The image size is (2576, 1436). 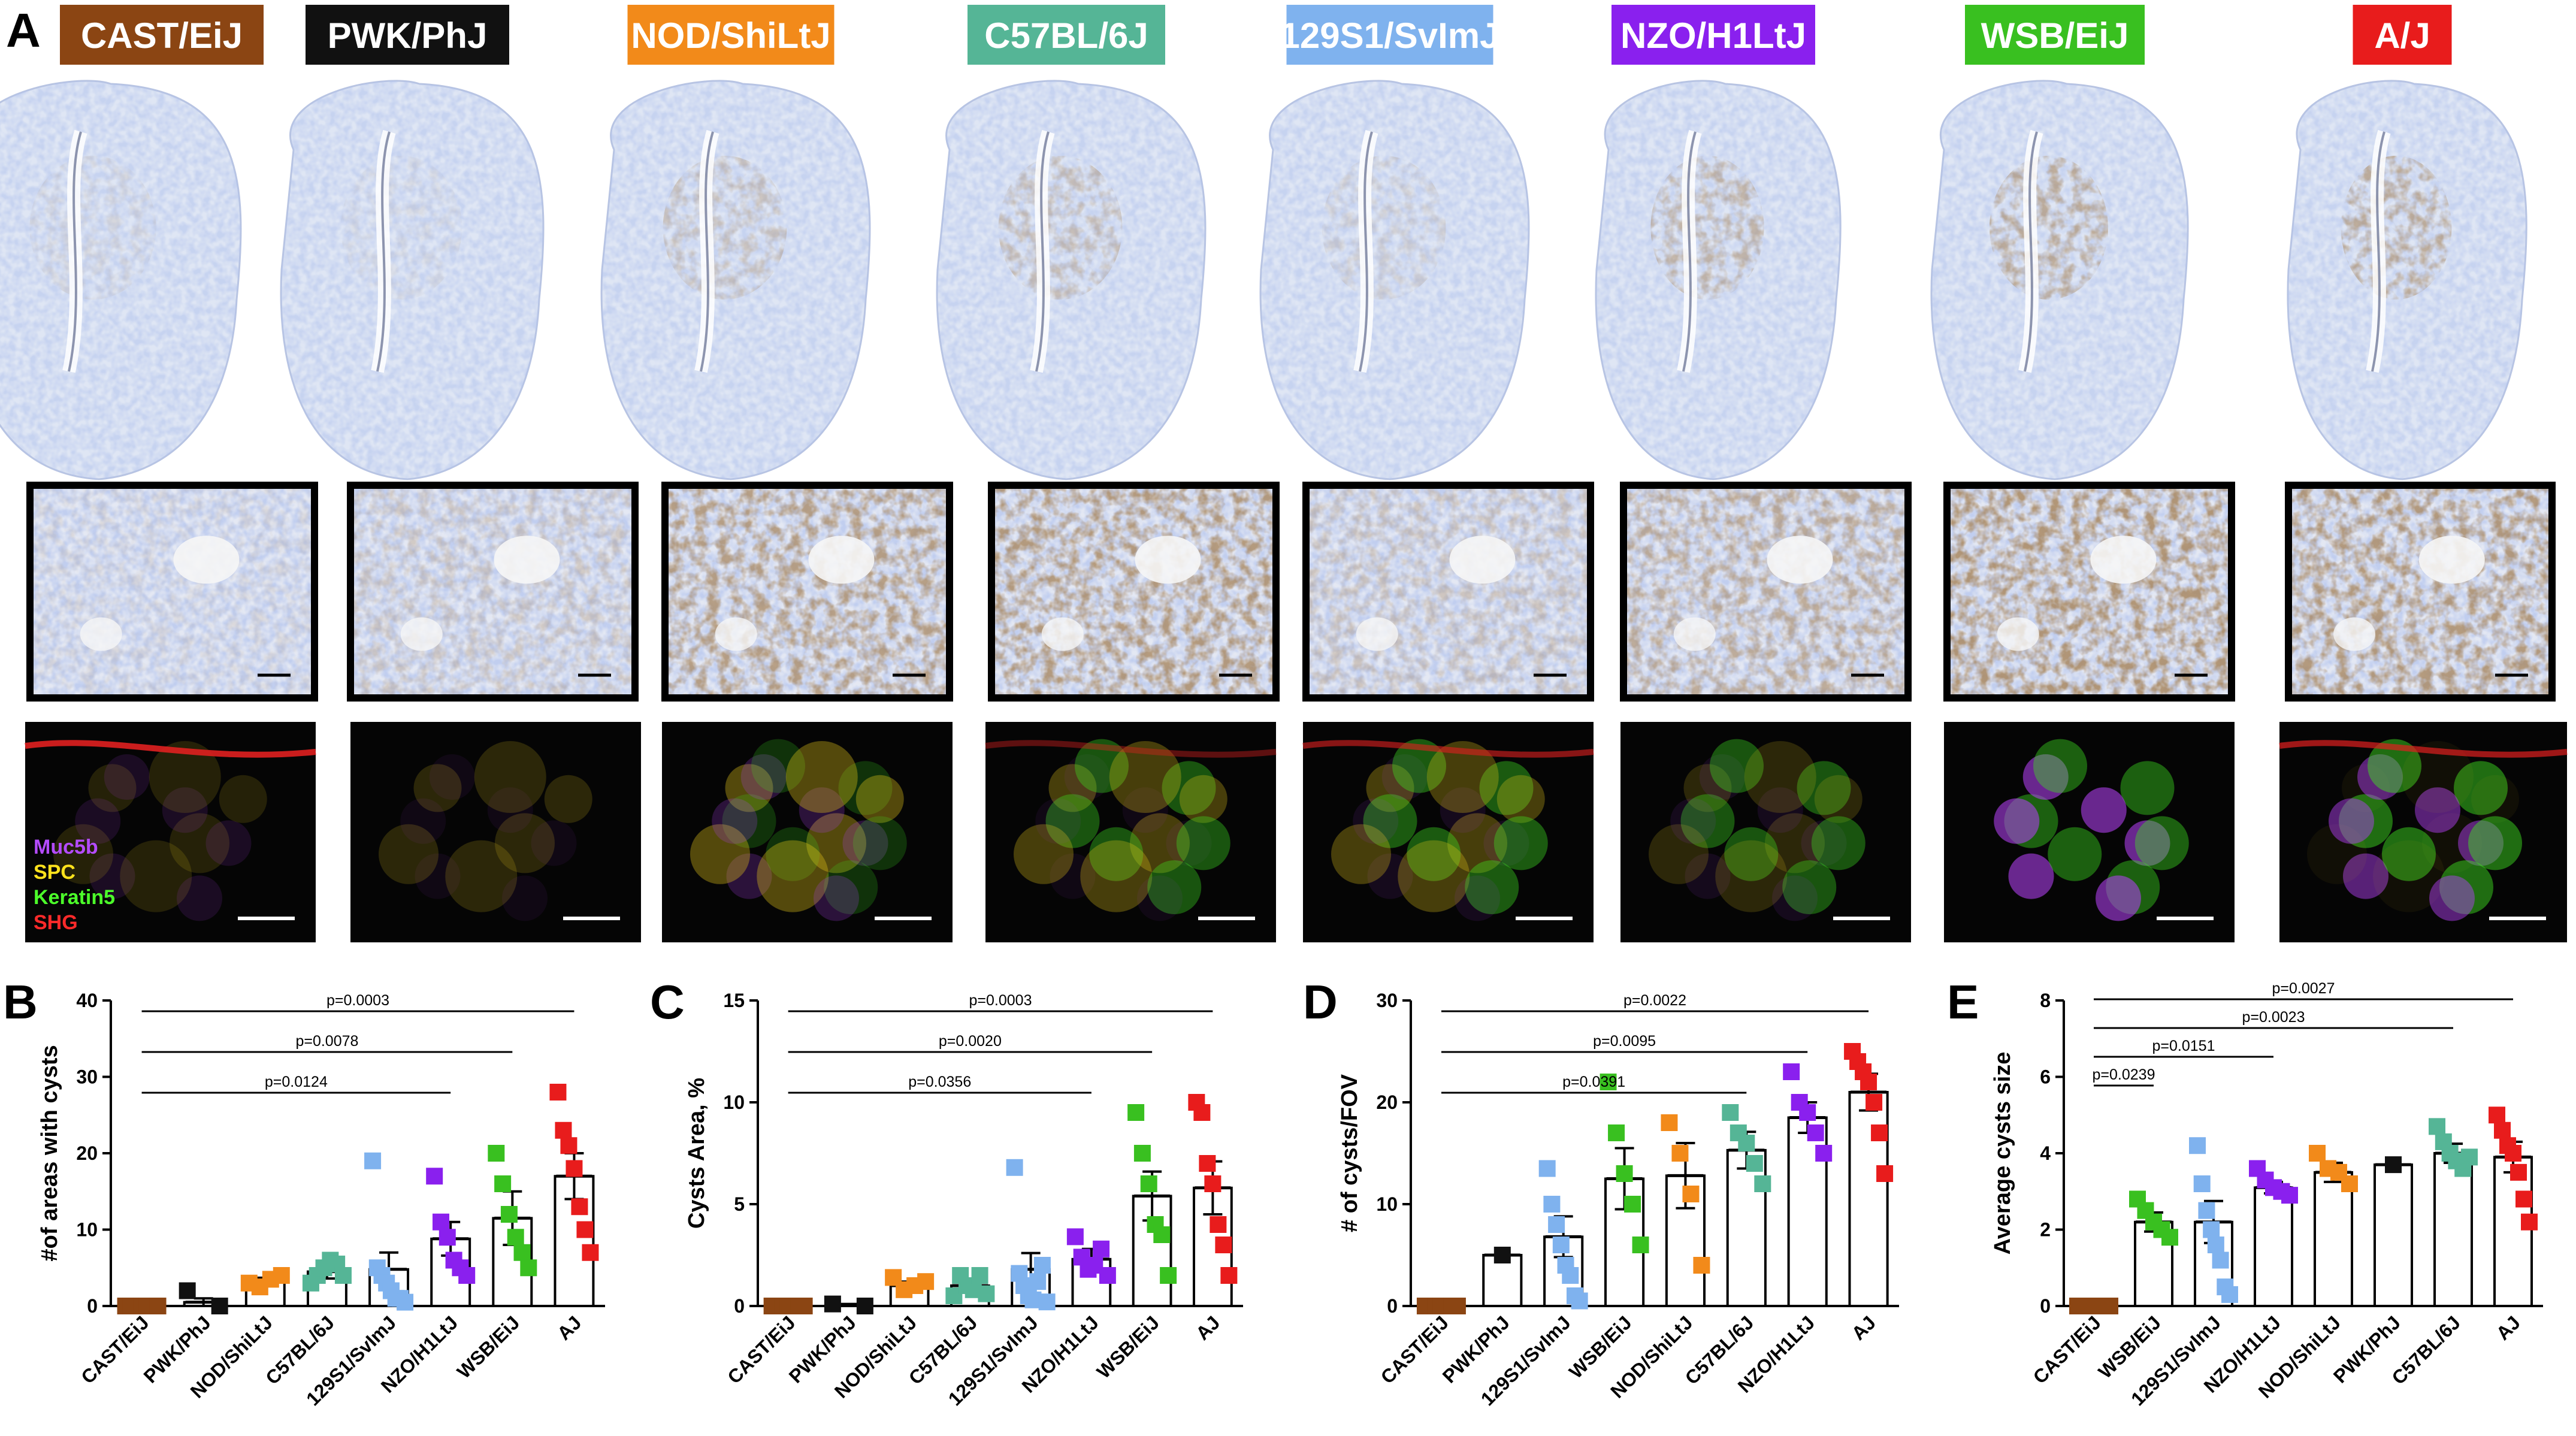 I want to click on ihc-stain, so click(x=1448, y=591).